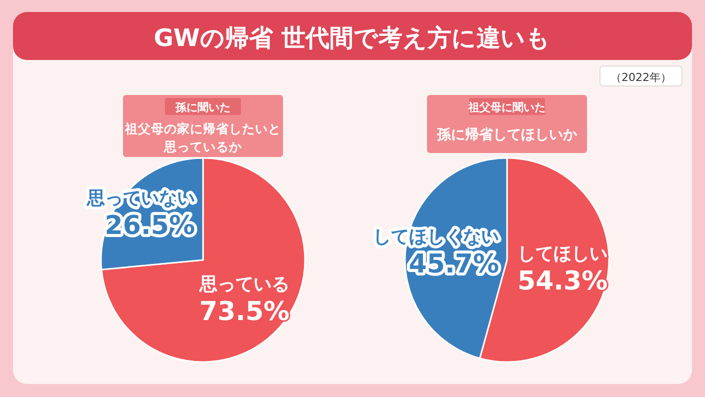 The height and width of the screenshot is (397, 705). What do you see at coordinates (202, 137) in the screenshot?
I see `chart-title: 祖父母の家に帰省したいと思っているか` at bounding box center [202, 137].